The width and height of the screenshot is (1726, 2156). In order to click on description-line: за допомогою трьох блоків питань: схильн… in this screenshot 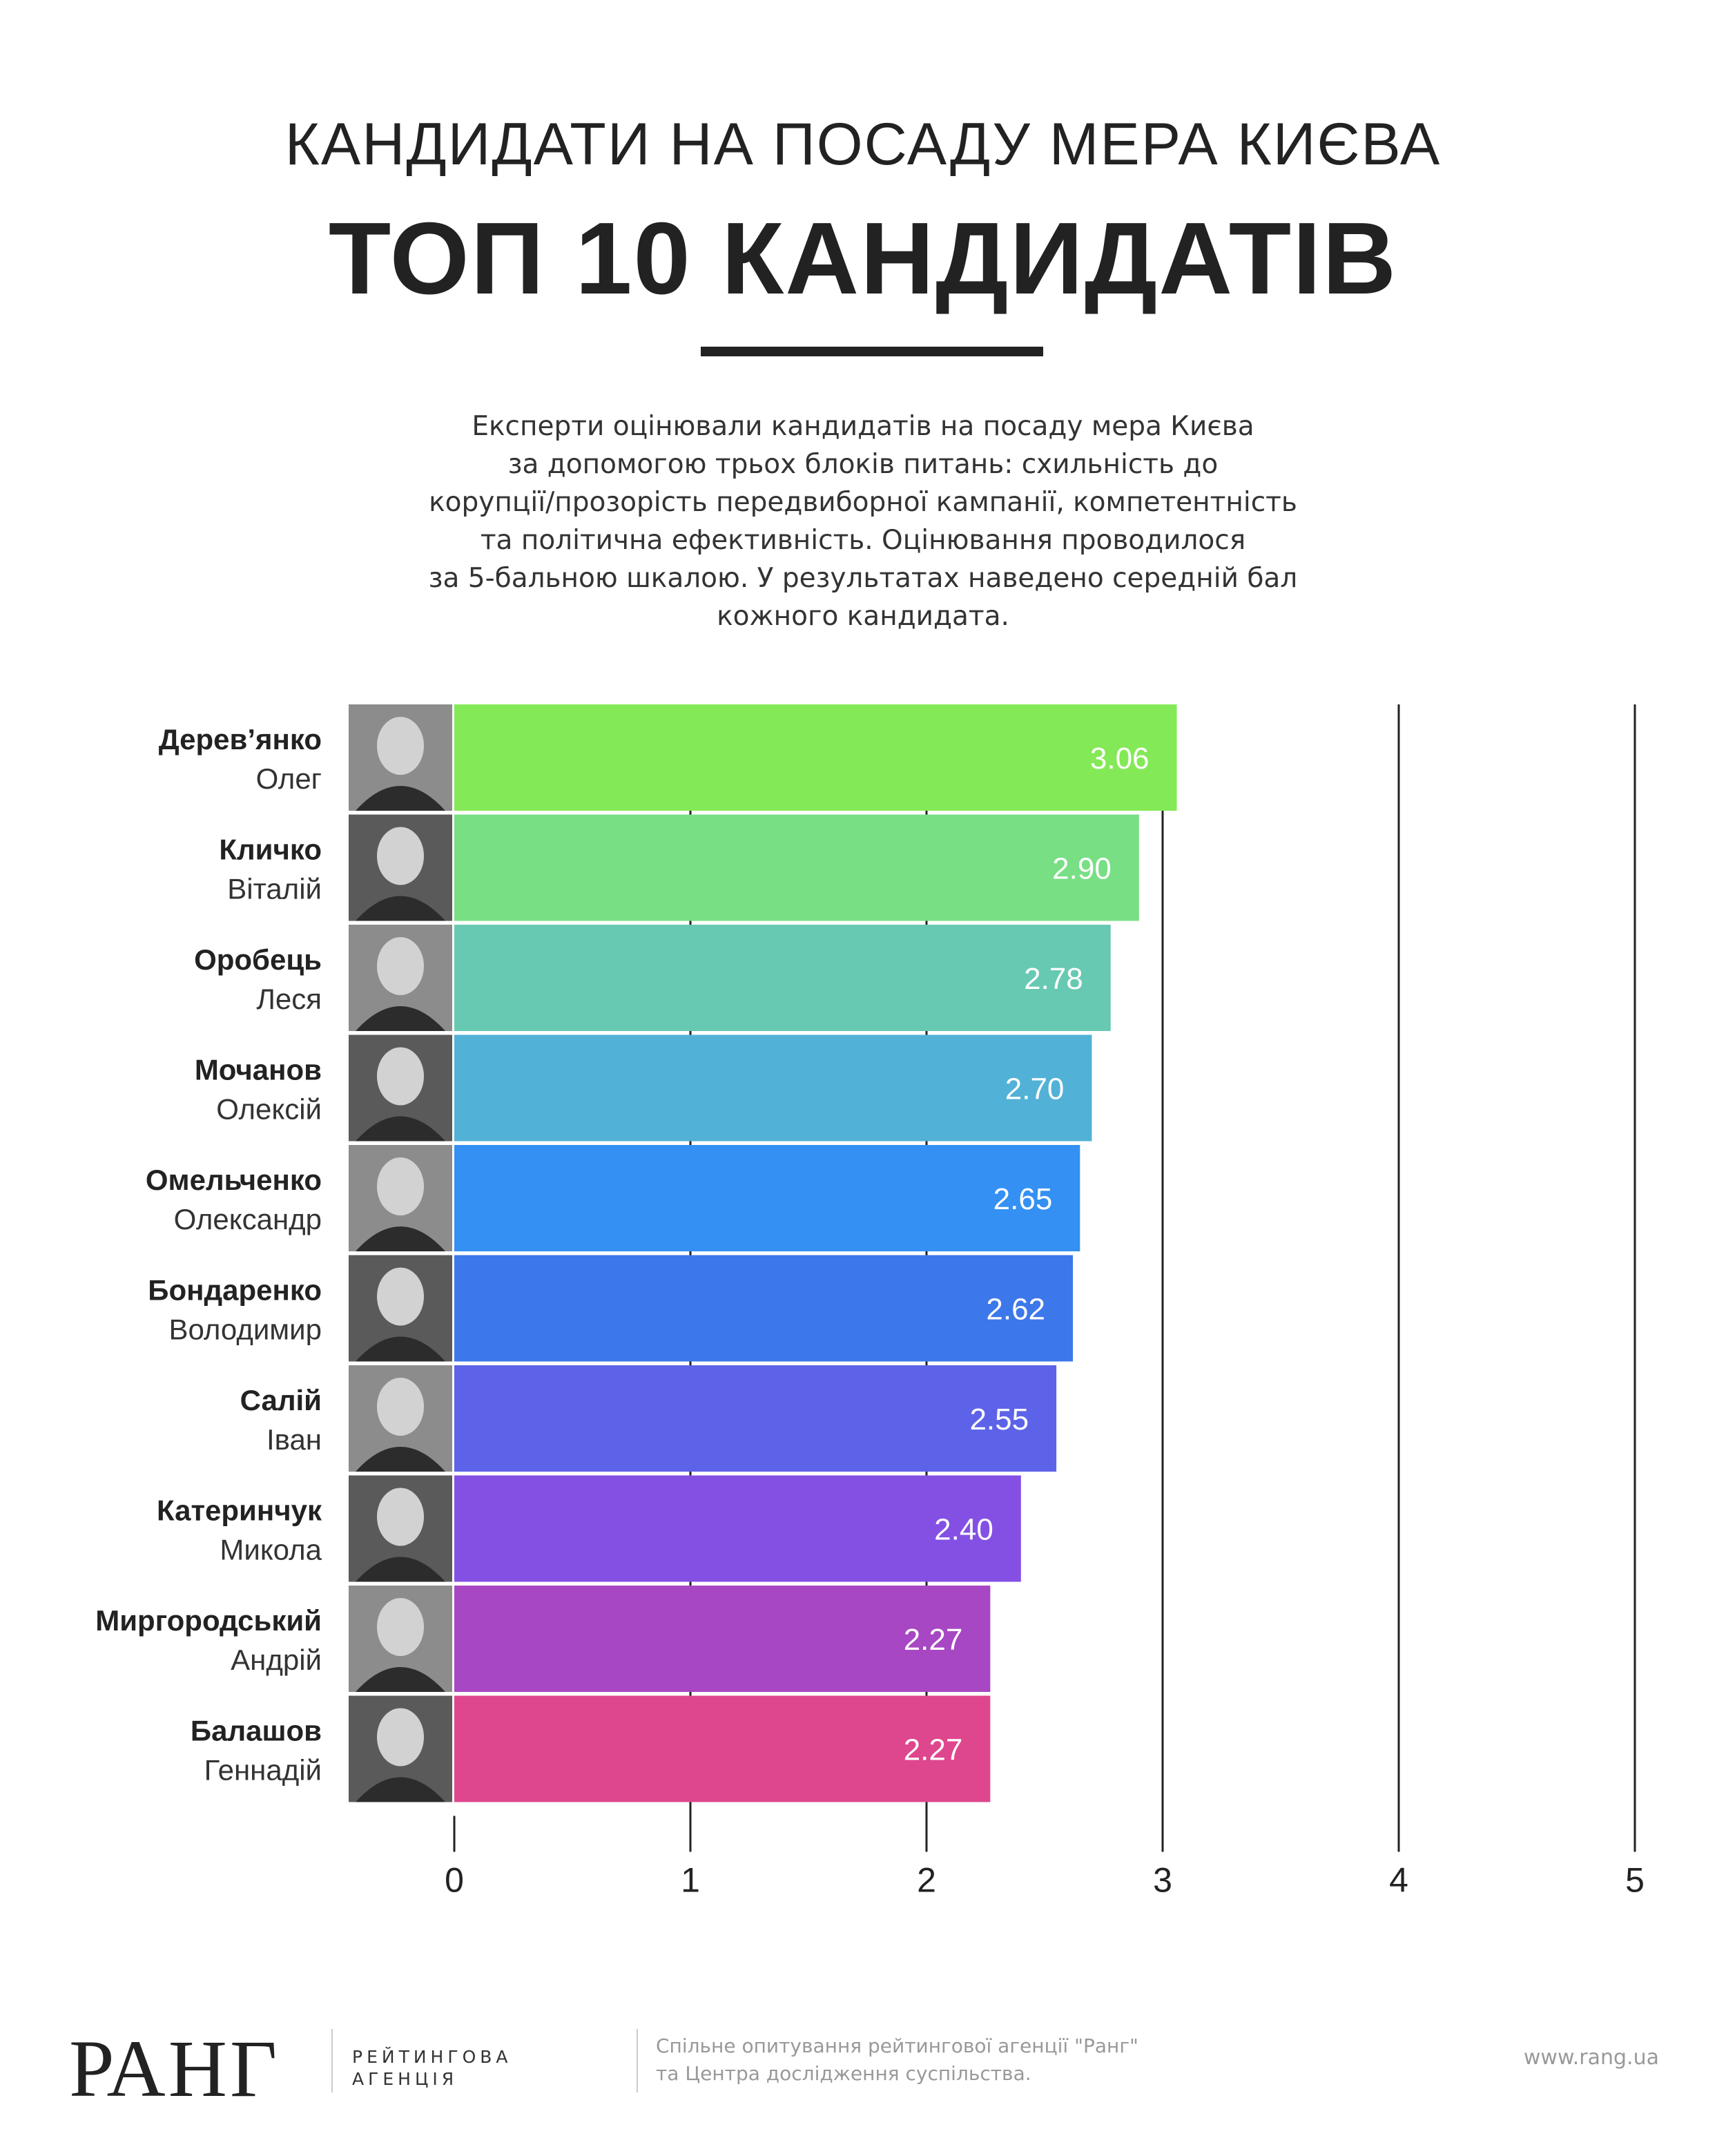, I will do `click(863, 464)`.